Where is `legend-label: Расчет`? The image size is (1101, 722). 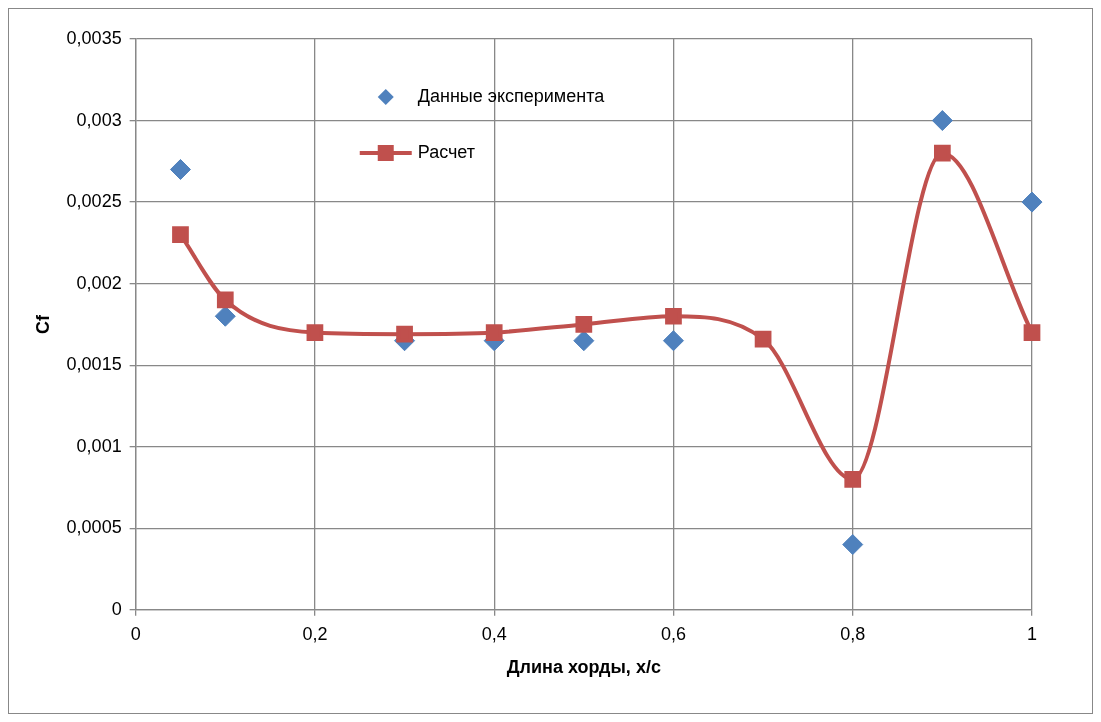
legend-label: Расчет is located at coordinates (446, 151).